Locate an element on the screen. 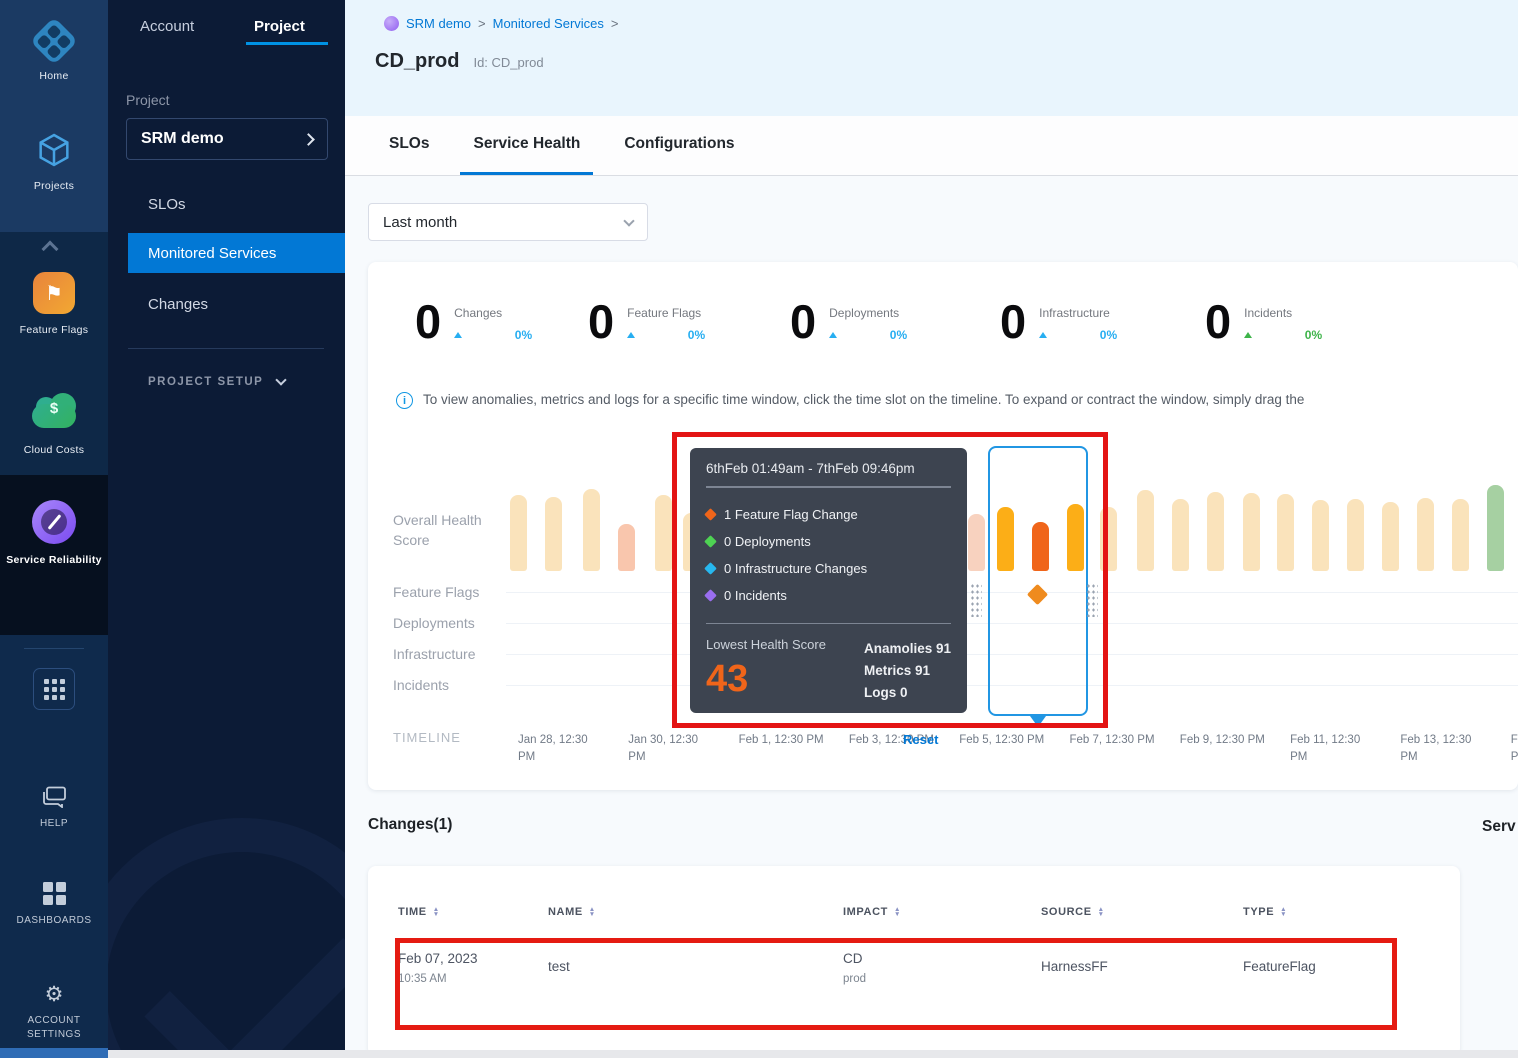 Image resolution: width=1518 pixels, height=1058 pixels. cloud-costs-label: Cloud Costs is located at coordinates (54, 450).